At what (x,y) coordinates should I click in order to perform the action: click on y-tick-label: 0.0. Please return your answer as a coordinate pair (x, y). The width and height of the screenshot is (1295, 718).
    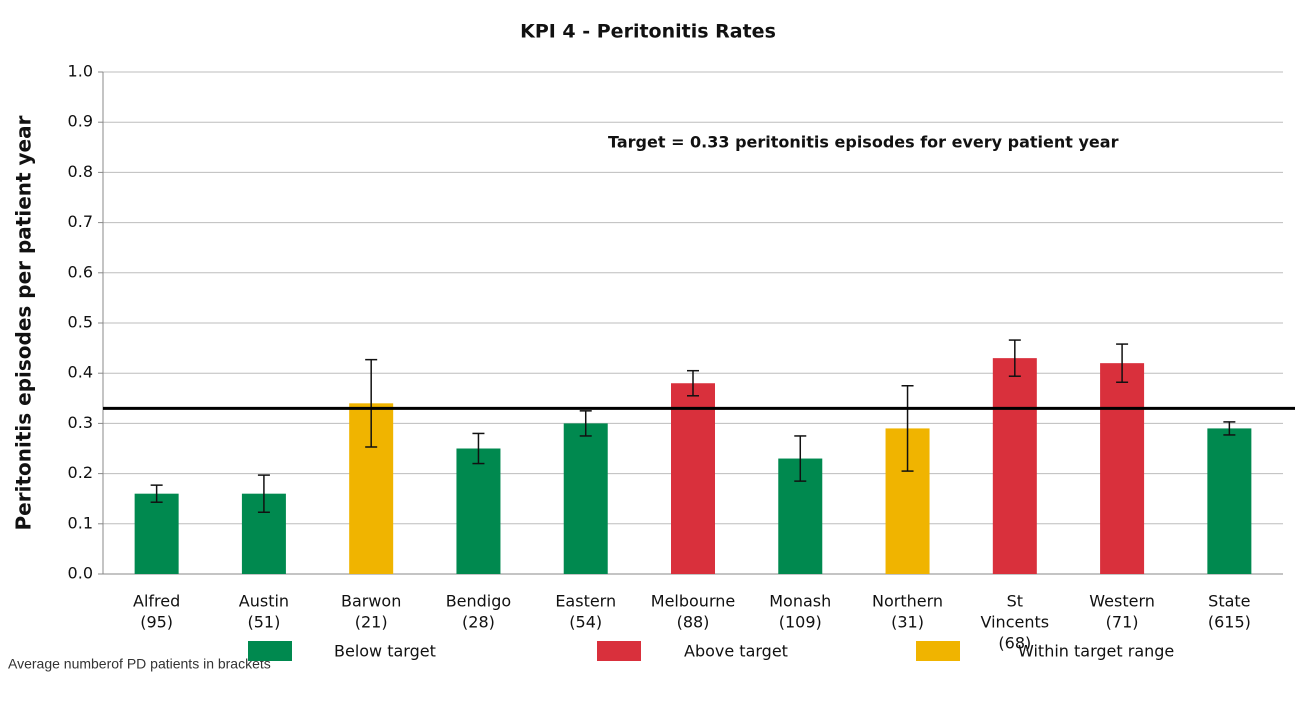
    Looking at the image, I should click on (80, 573).